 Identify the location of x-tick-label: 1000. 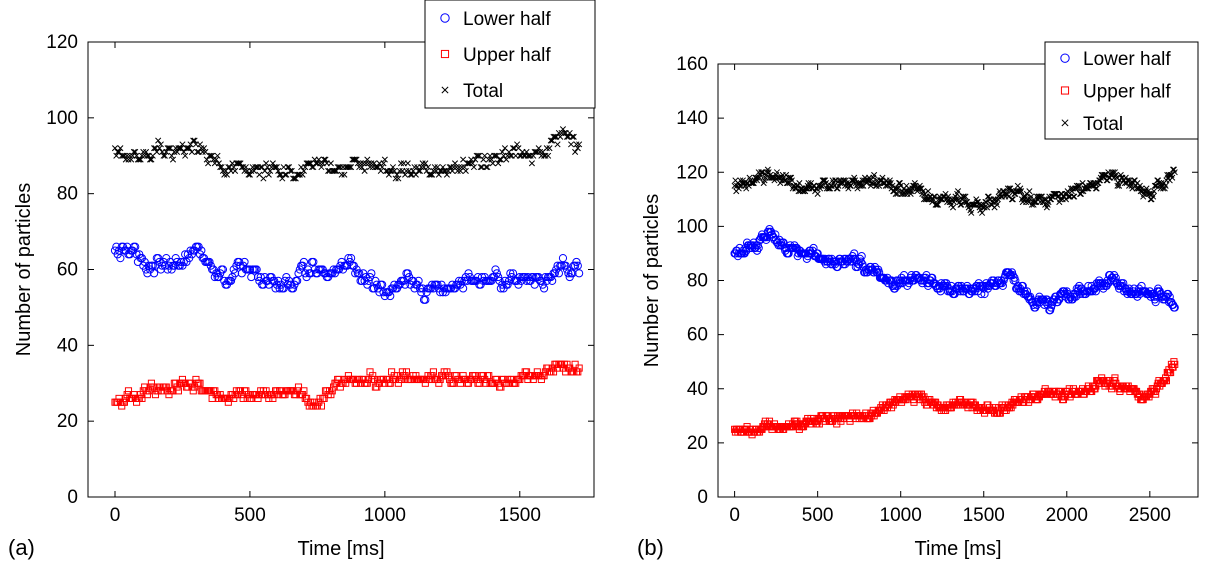
(901, 515).